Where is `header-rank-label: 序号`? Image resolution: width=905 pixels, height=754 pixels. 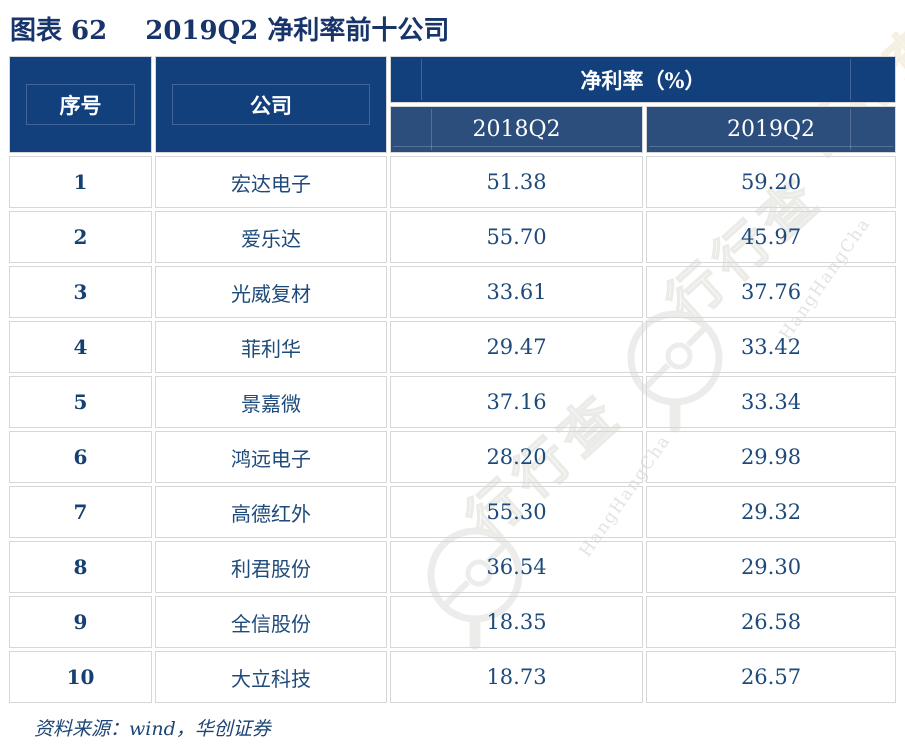
header-rank-label: 序号 is located at coordinates (80, 105).